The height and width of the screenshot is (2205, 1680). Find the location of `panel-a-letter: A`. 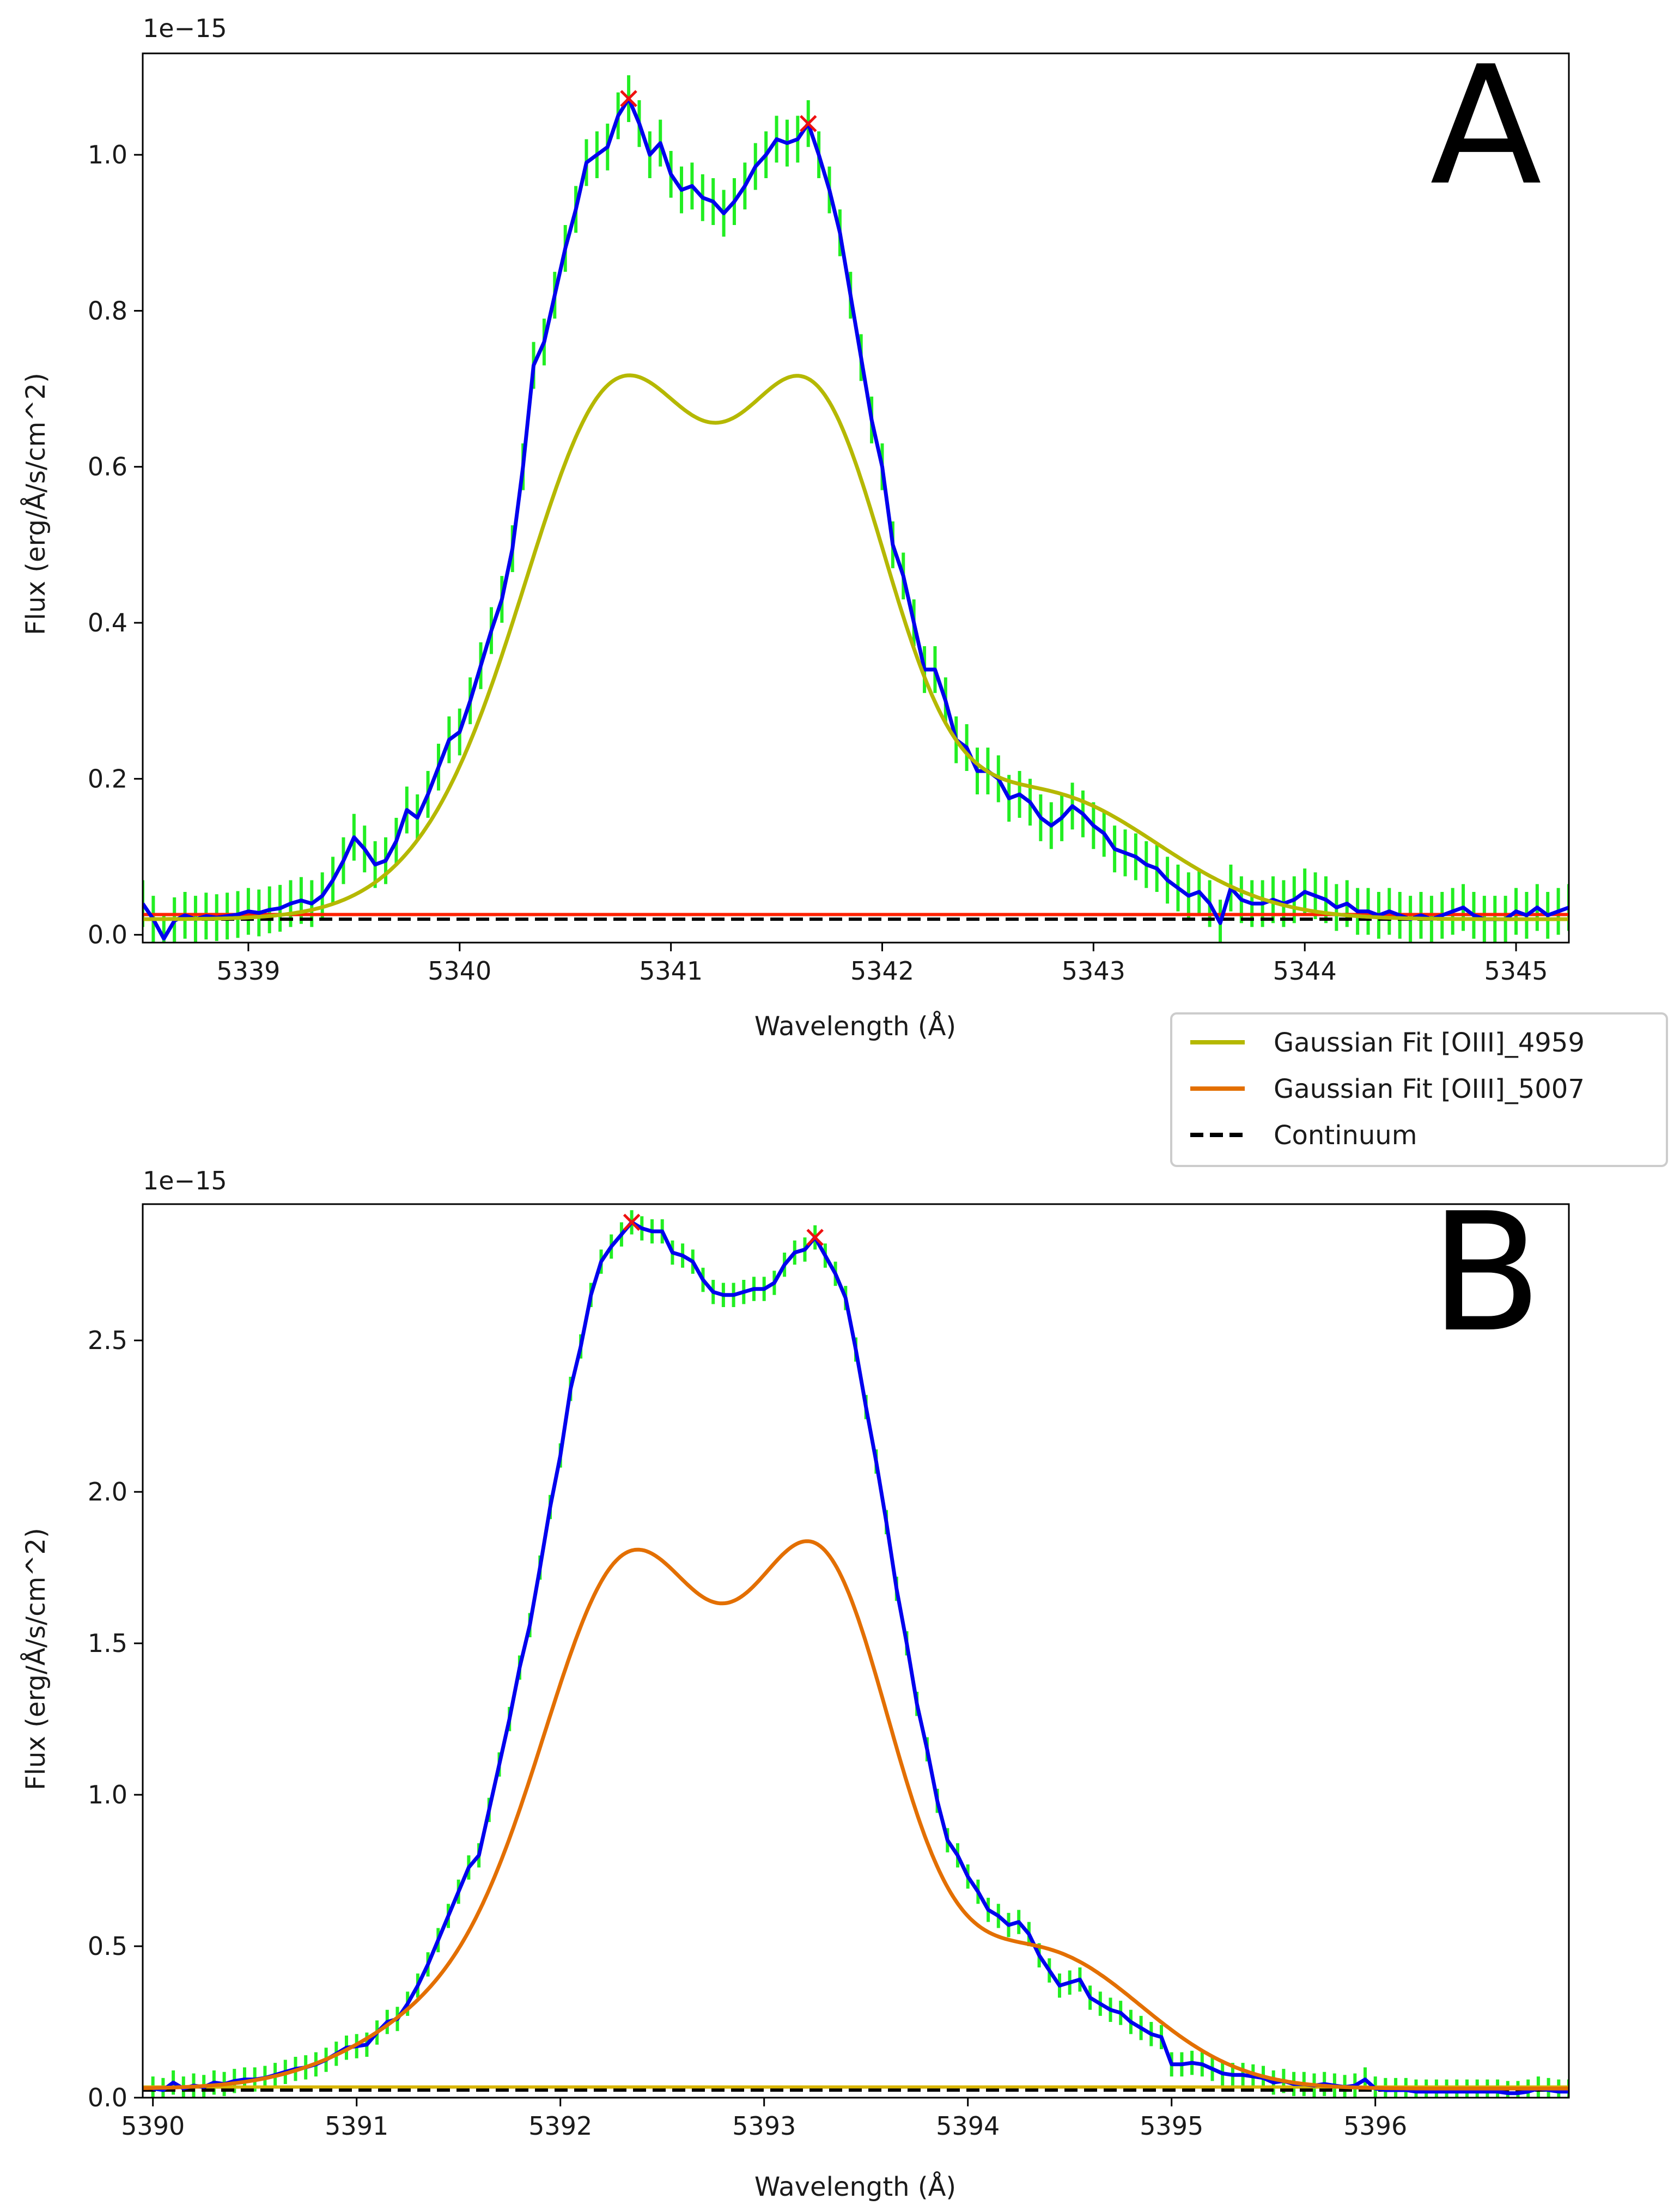

panel-a-letter: A is located at coordinates (1486, 126).